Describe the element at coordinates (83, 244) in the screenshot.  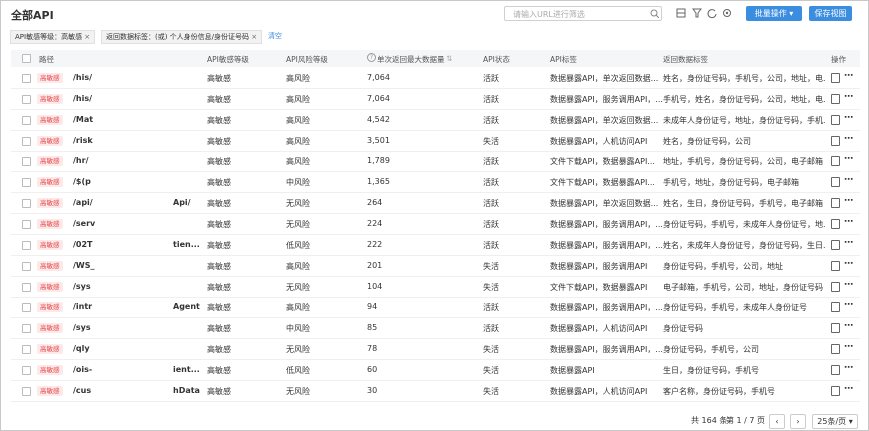
I see `api-path: /02T` at that location.